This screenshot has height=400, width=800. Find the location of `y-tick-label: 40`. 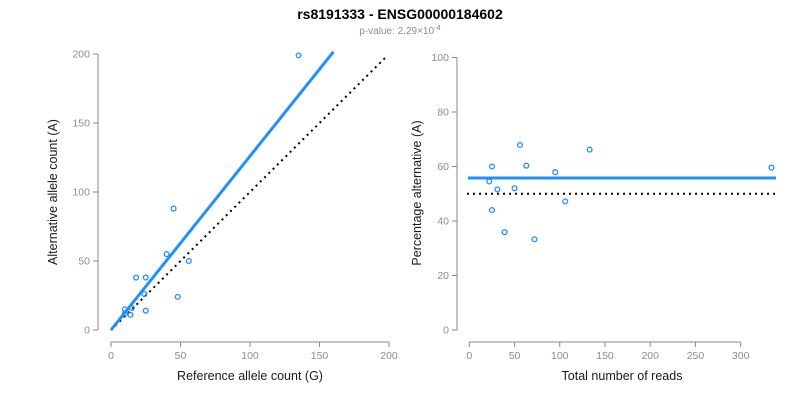

y-tick-label: 40 is located at coordinates (443, 222).